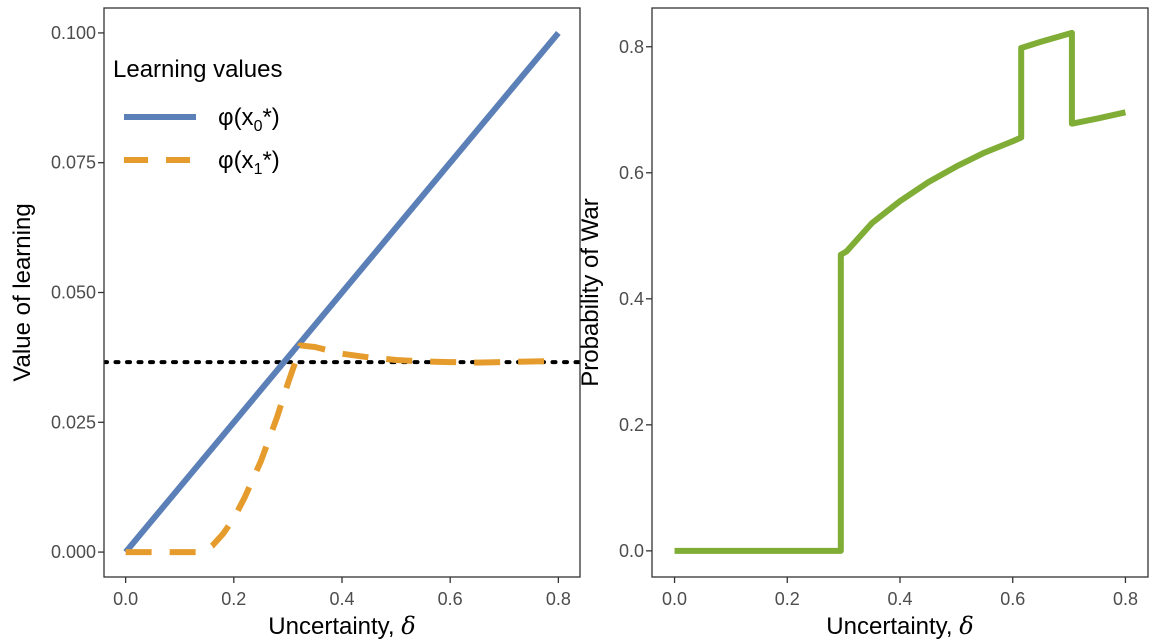 Image resolution: width=1150 pixels, height=643 pixels. What do you see at coordinates (197, 69) in the screenshot?
I see `legend-title: Learning values` at bounding box center [197, 69].